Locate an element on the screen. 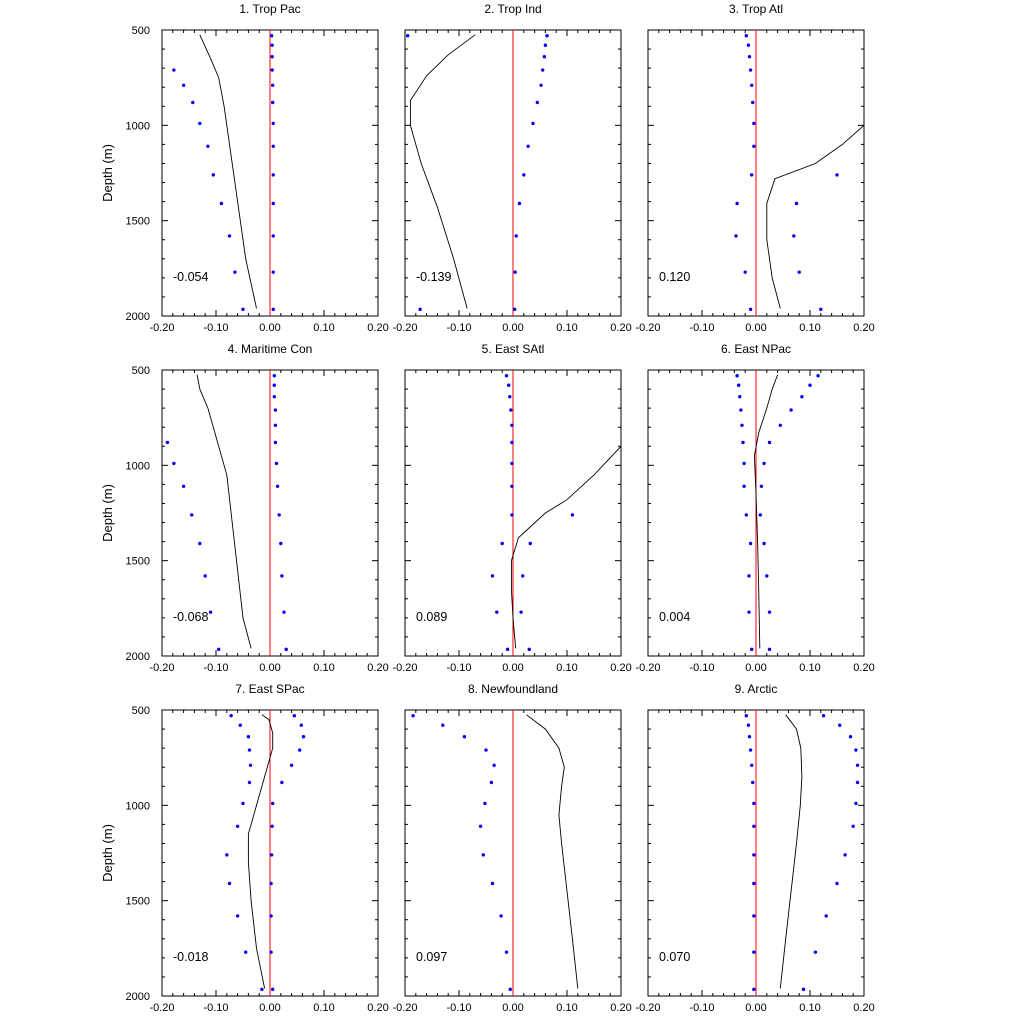  panel-annotation: 0.004 is located at coordinates (674, 617).